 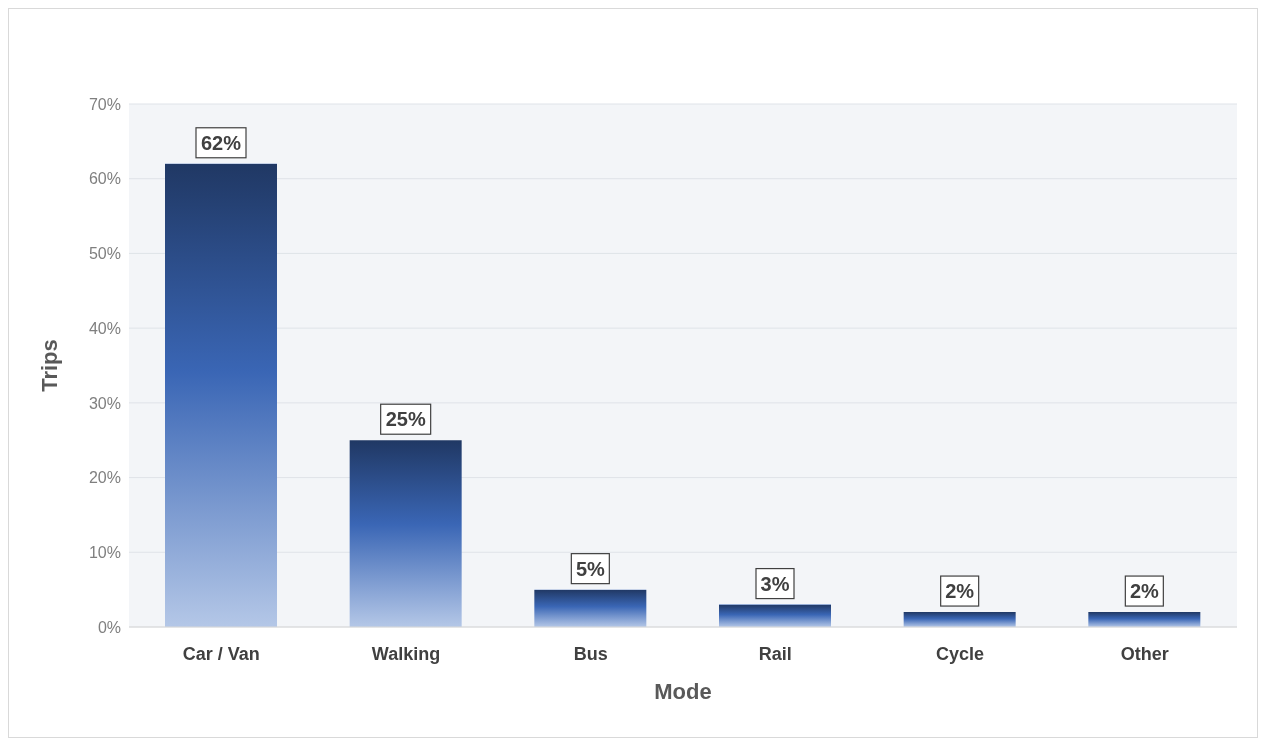 I want to click on y-tick-label: 30%, so click(x=104, y=403).